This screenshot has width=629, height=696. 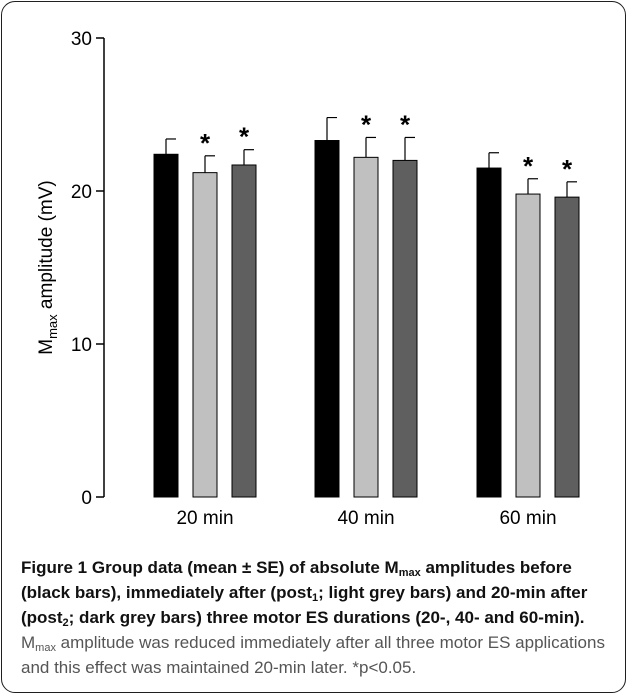 I want to click on y-tick-label: 20, so click(x=81, y=192).